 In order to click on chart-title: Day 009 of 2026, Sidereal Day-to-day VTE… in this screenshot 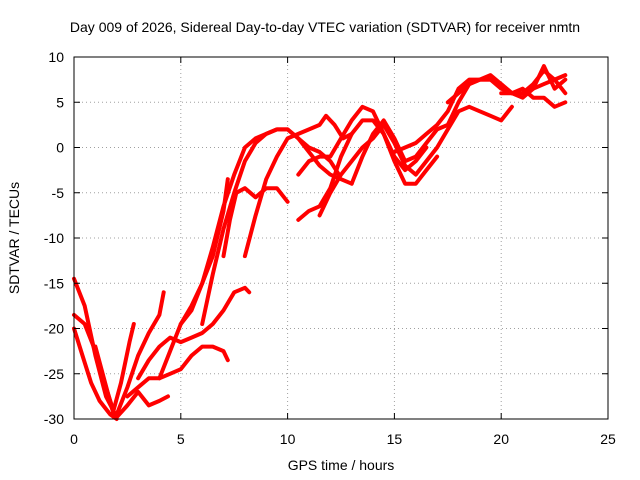, I will do `click(325, 27)`.